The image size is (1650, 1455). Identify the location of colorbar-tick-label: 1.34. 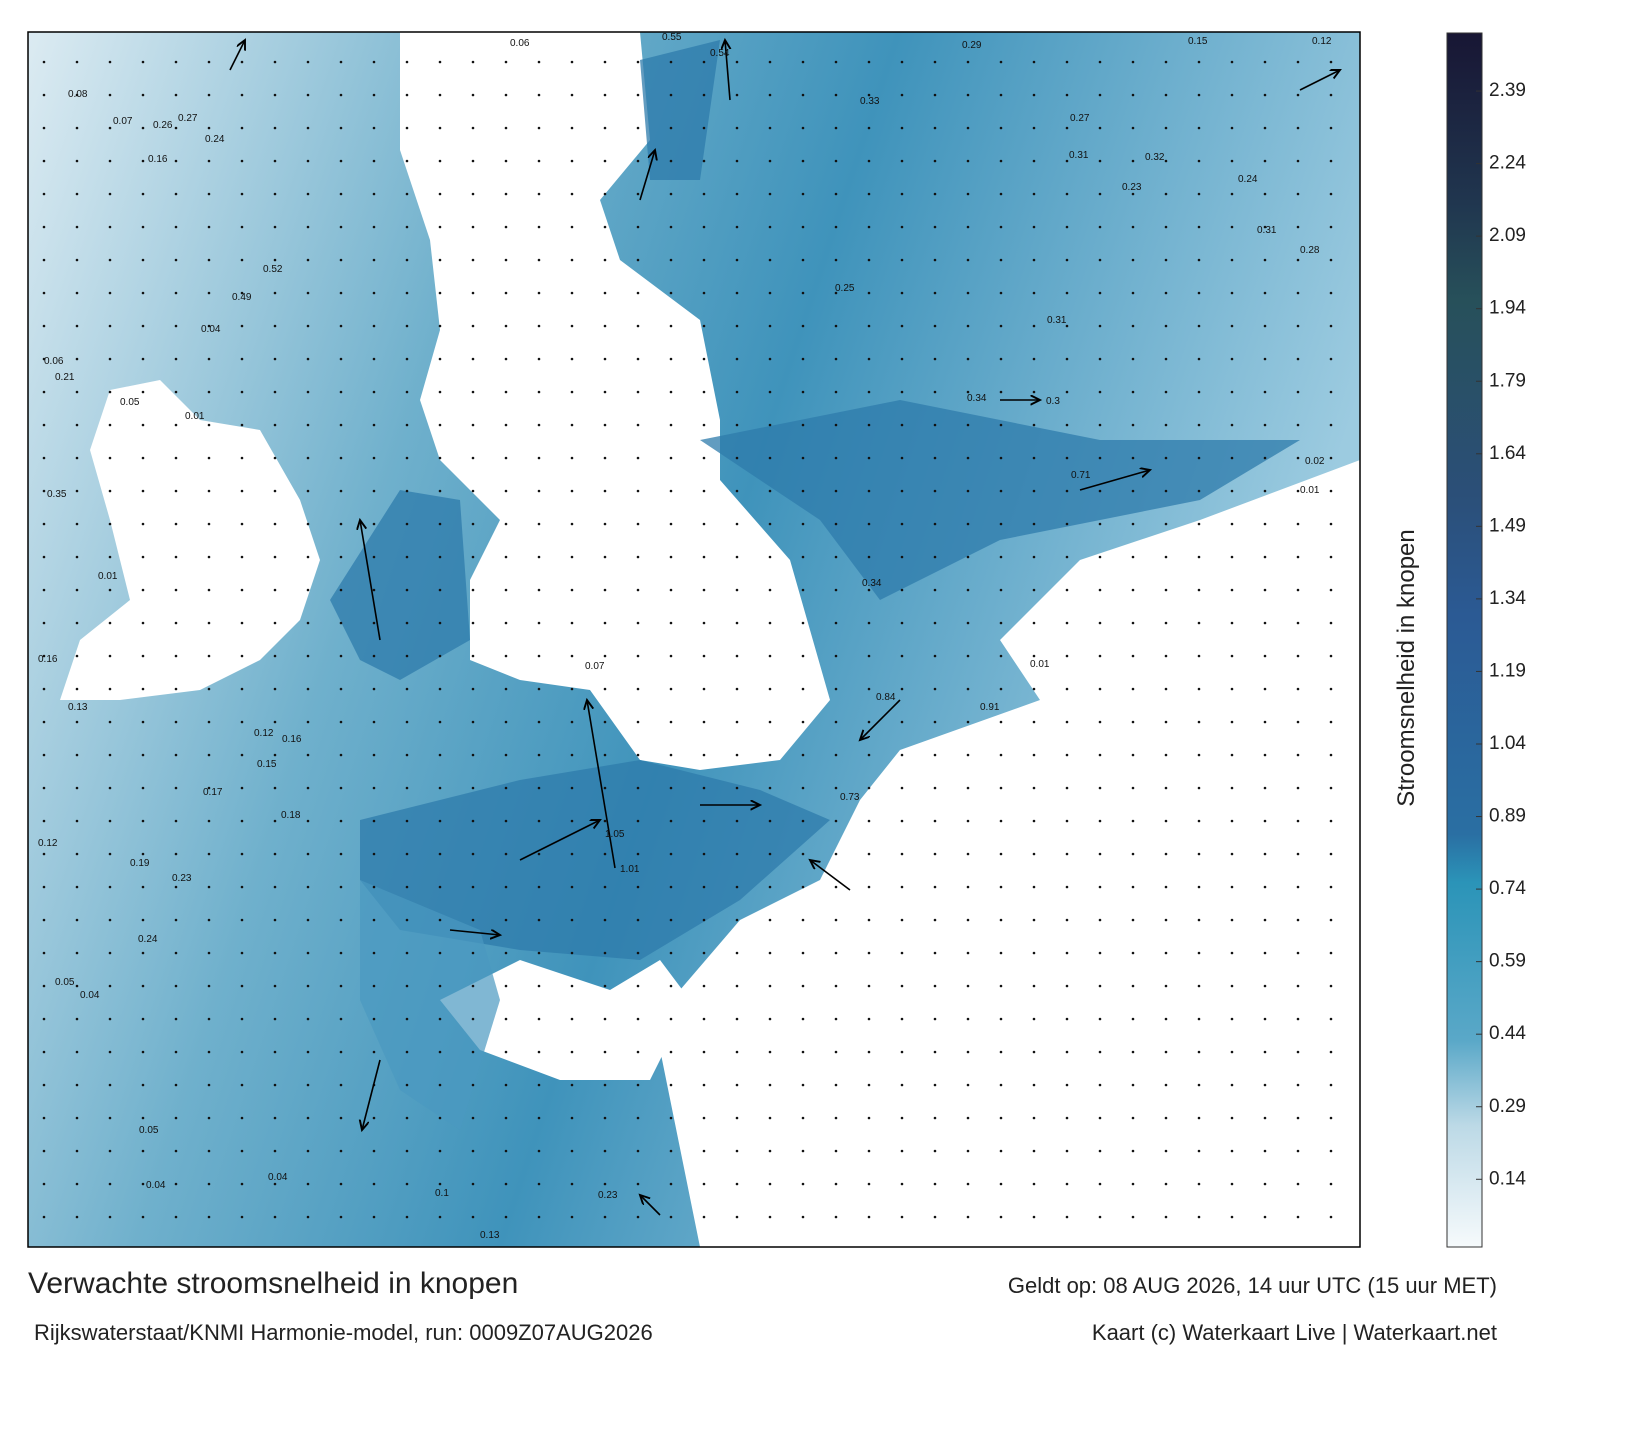
(1507, 598).